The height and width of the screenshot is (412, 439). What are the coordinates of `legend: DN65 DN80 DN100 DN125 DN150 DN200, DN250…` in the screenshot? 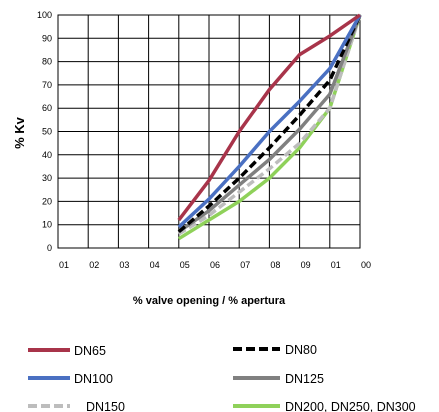 It's located at (222, 377).